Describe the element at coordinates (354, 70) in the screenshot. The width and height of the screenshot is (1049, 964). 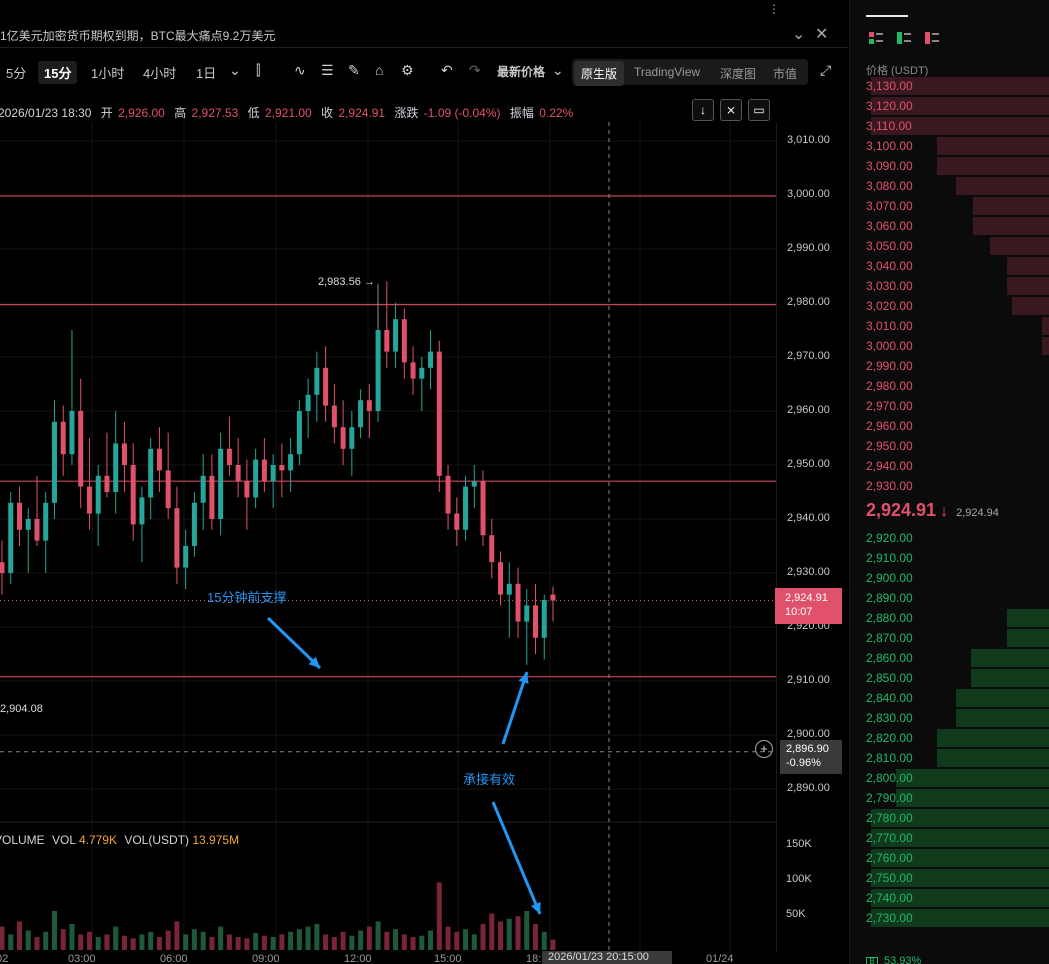
I see `draw-tool-icon: ✎` at that location.